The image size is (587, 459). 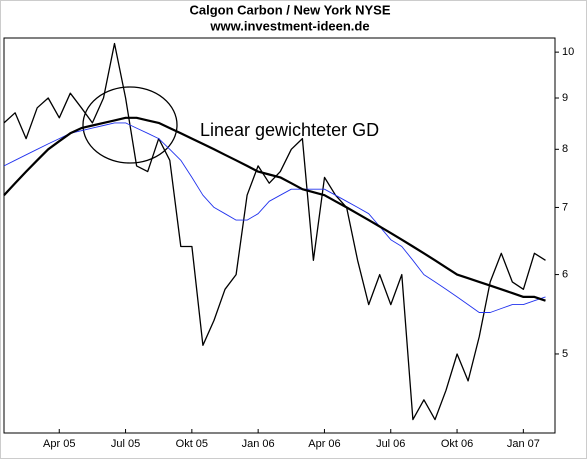 What do you see at coordinates (565, 149) in the screenshot?
I see `y-tick-label: 8` at bounding box center [565, 149].